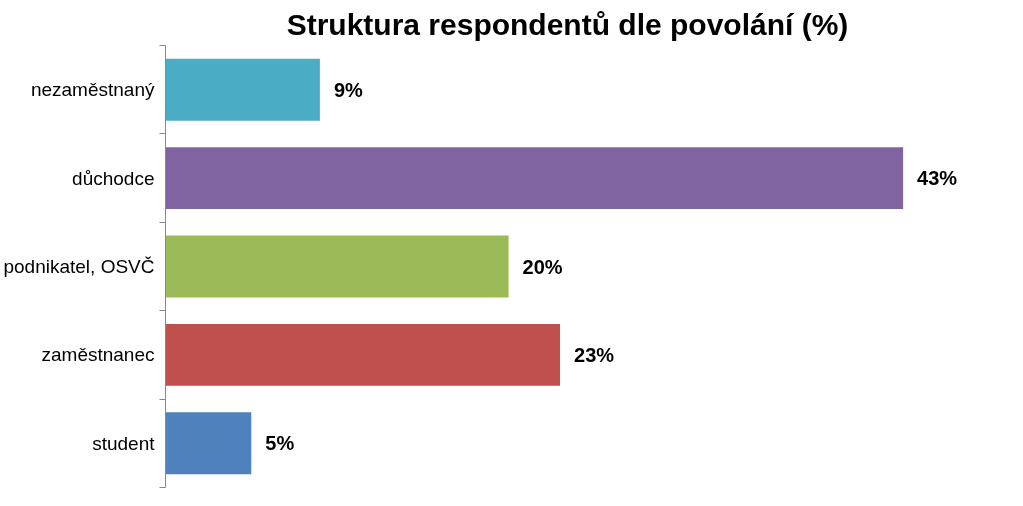 The image size is (1023, 506). I want to click on data-label: 20%, so click(542, 266).